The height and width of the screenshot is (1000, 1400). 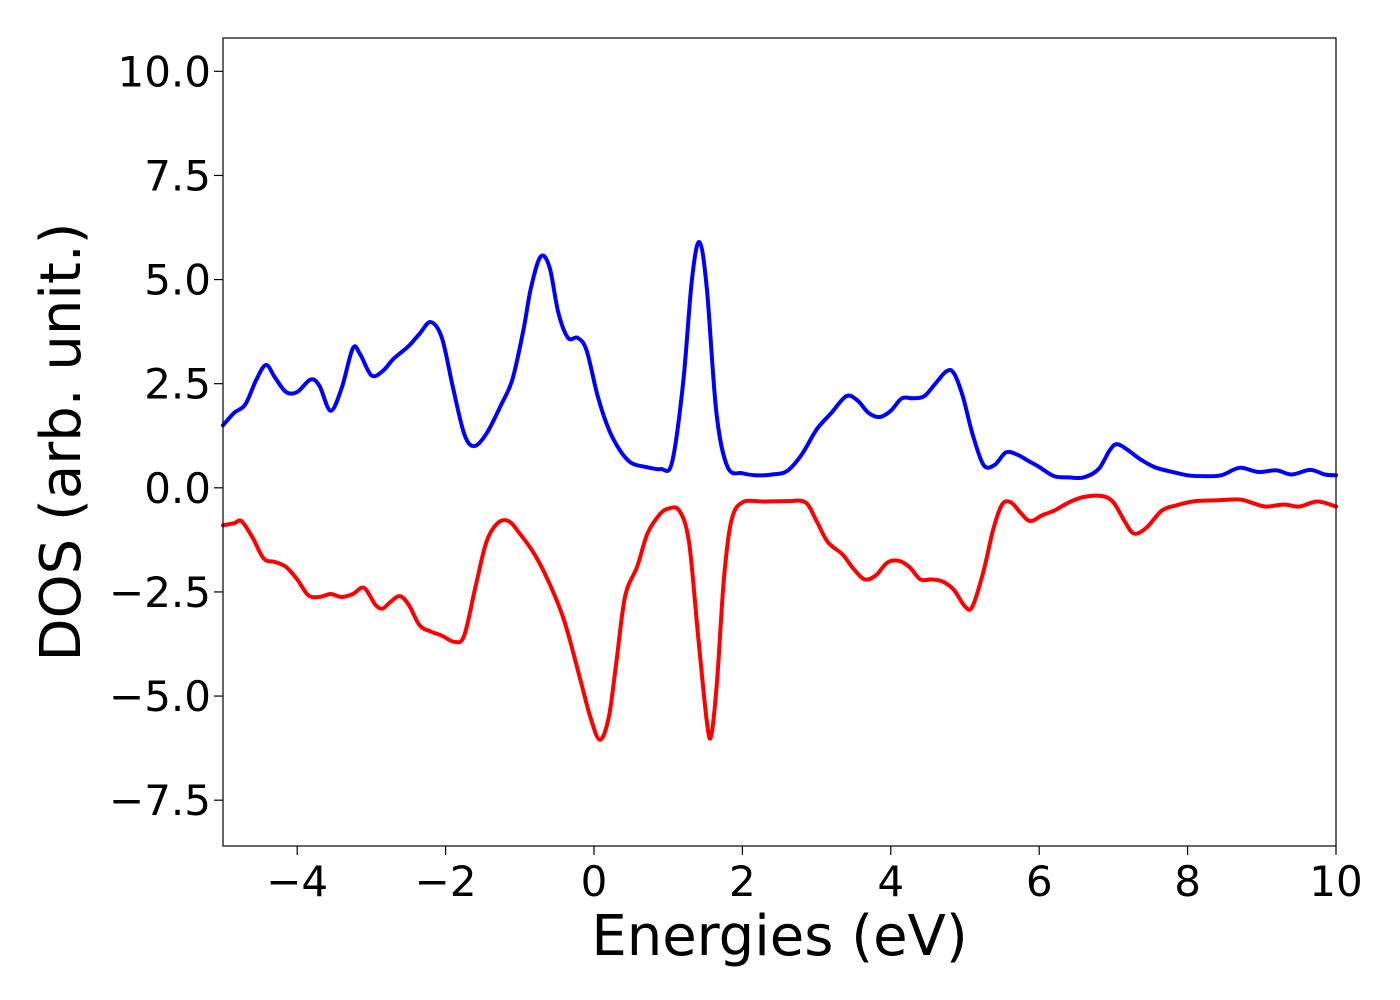 What do you see at coordinates (446, 881) in the screenshot?
I see `x-tick-label: −2` at bounding box center [446, 881].